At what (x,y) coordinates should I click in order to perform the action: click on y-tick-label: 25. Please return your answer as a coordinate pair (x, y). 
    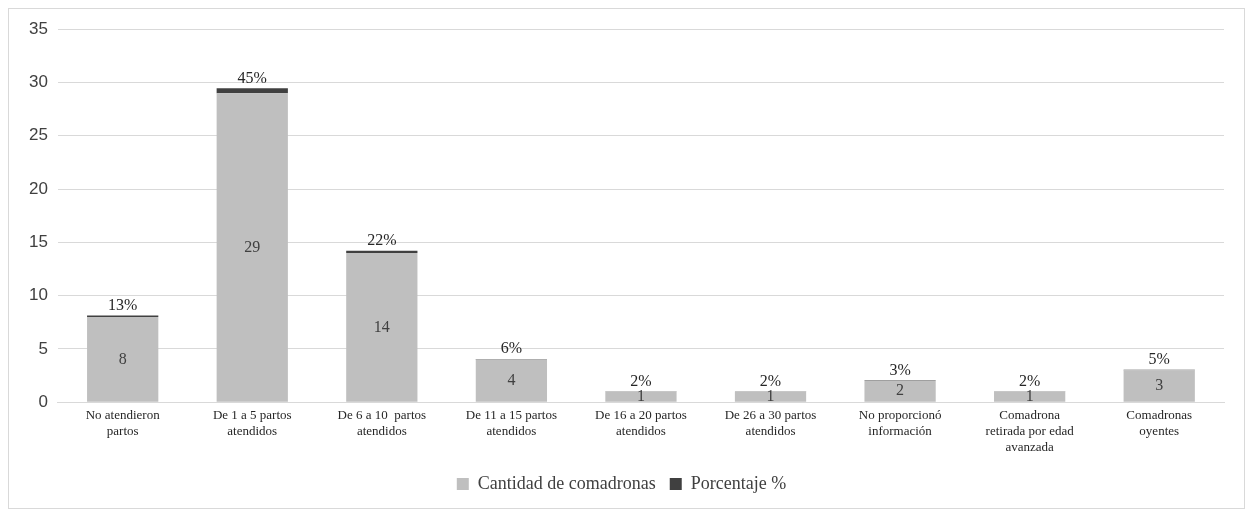
    Looking at the image, I should click on (38, 135).